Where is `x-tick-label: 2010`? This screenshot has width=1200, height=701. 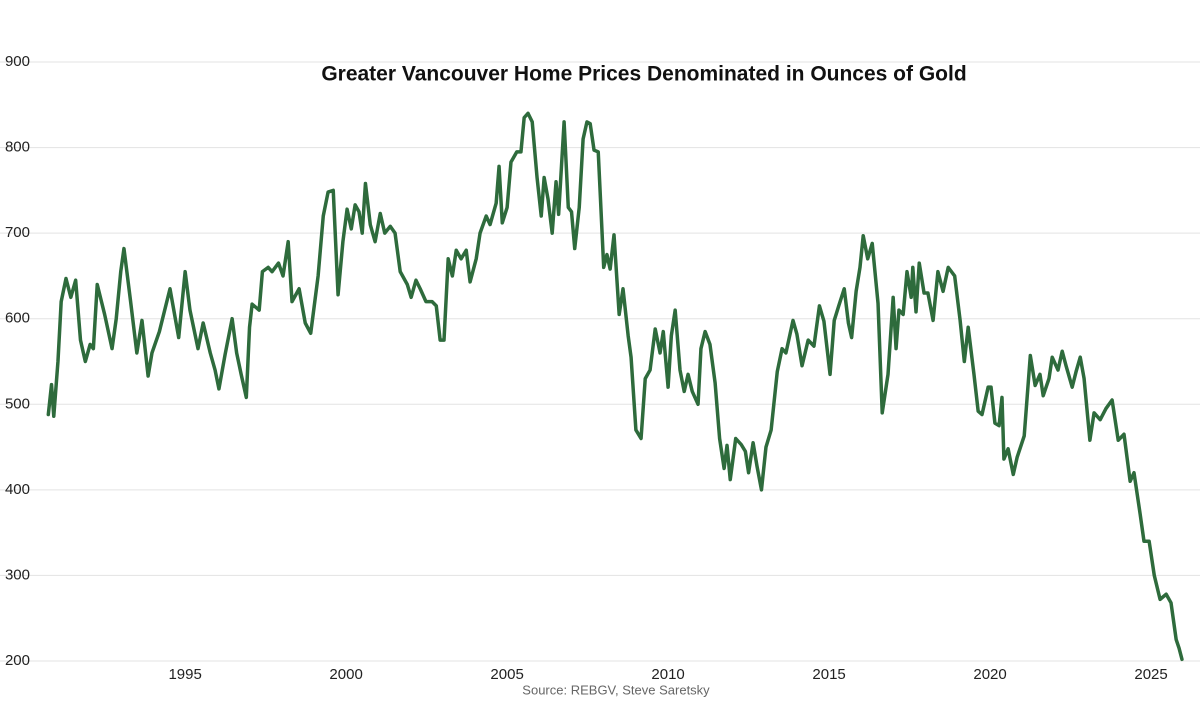
x-tick-label: 2010 is located at coordinates (667, 674).